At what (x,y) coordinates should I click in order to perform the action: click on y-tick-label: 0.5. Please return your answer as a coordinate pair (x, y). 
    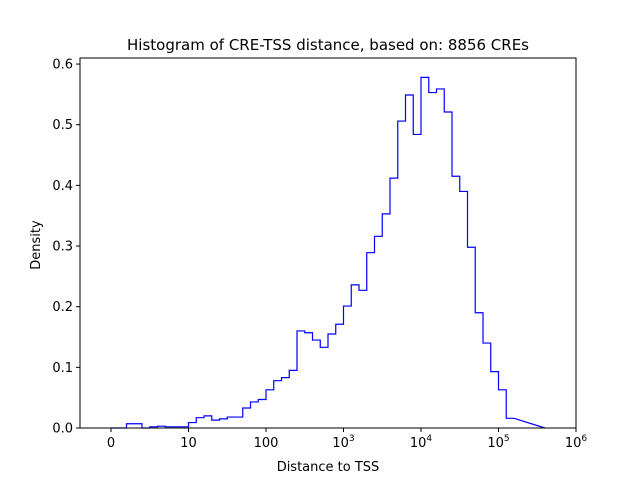
    Looking at the image, I should click on (62, 125).